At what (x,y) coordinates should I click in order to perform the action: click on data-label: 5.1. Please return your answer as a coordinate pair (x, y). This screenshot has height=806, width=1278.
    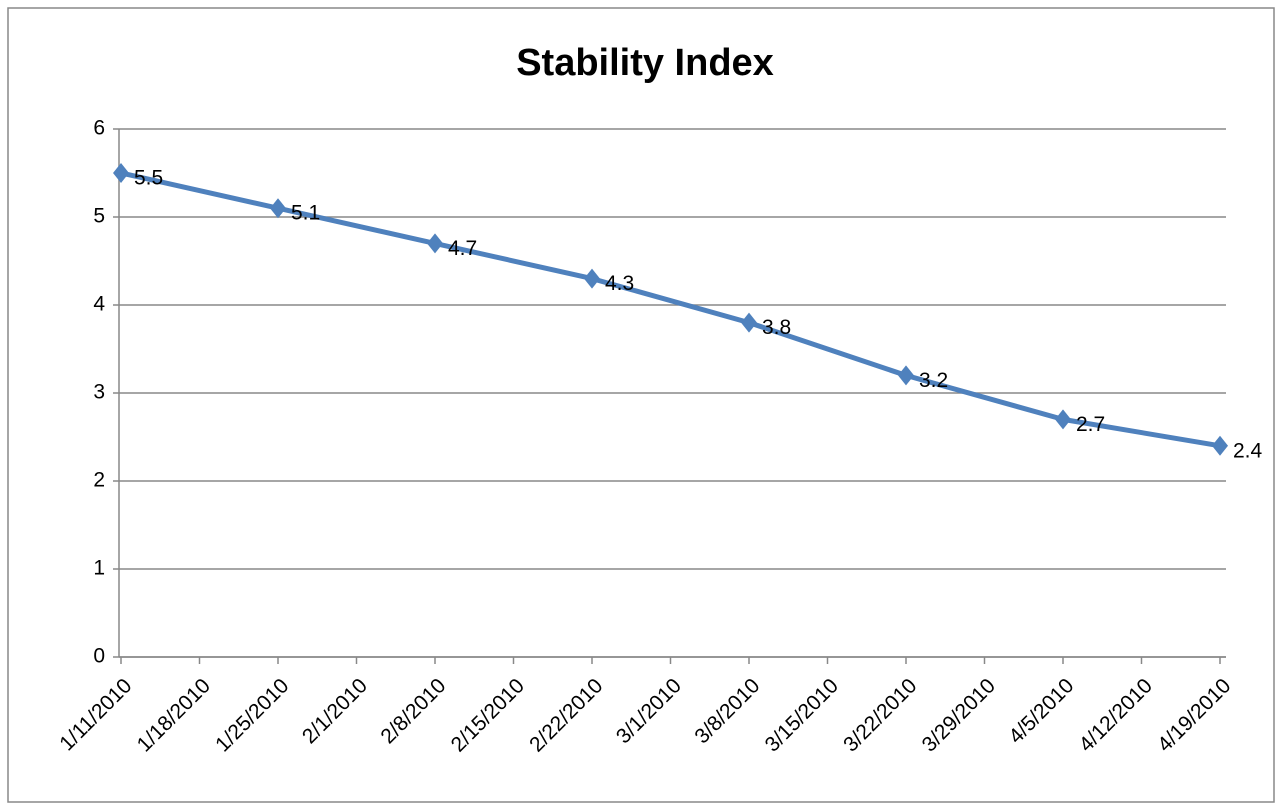
    Looking at the image, I should click on (305, 213).